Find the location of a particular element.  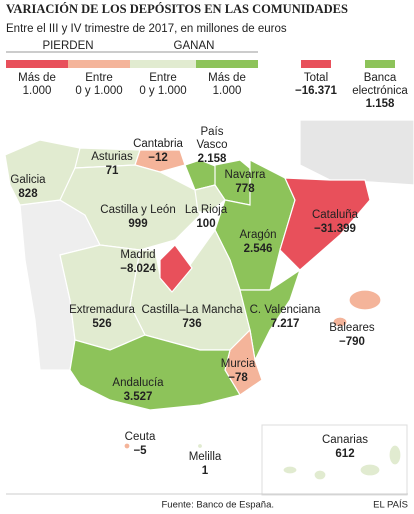

region-value: 2.158 is located at coordinates (212, 159).